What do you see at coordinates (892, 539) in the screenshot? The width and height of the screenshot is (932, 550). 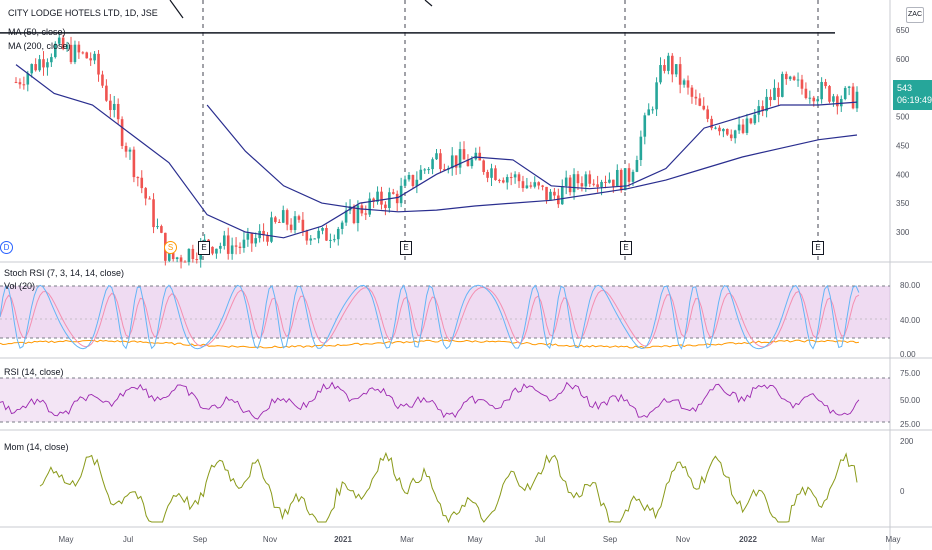 I see `time-axis-label: May` at bounding box center [892, 539].